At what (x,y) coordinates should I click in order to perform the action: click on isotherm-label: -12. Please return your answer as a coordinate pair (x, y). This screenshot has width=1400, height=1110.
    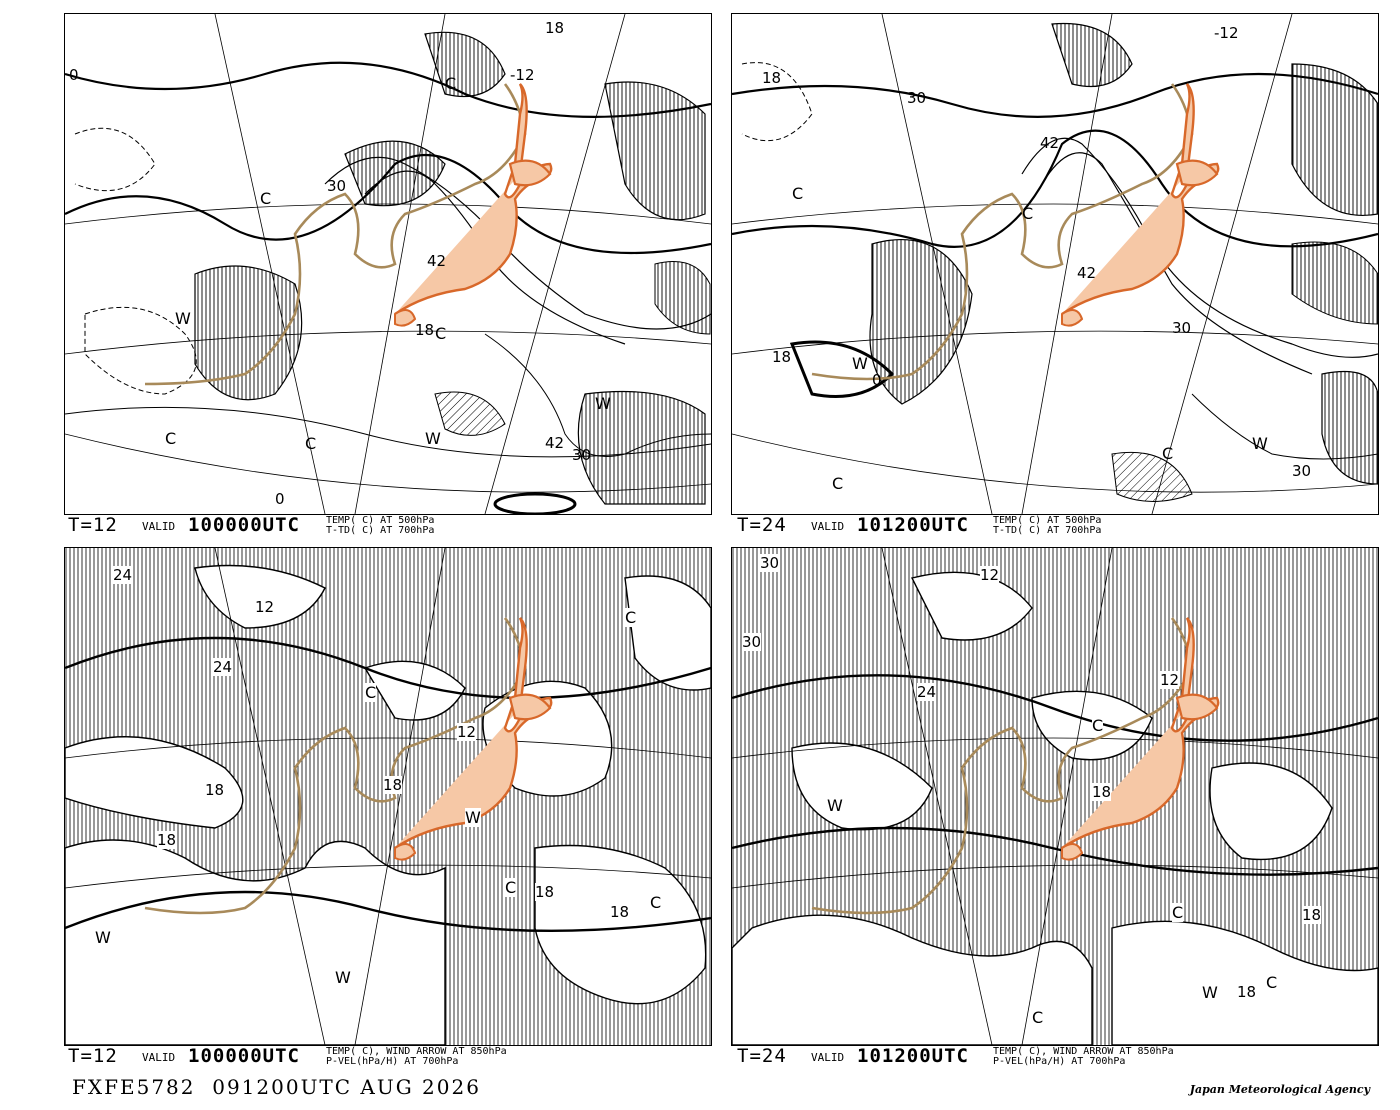
    Looking at the image, I should click on (522, 75).